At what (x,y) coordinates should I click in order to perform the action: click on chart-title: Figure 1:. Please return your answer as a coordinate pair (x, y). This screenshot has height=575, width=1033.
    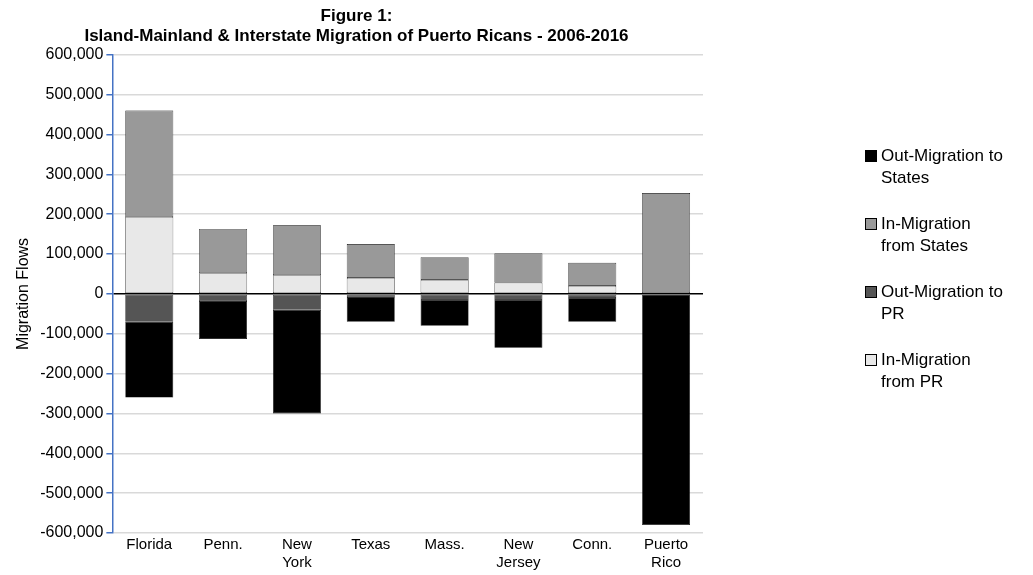
    Looking at the image, I should click on (356, 15).